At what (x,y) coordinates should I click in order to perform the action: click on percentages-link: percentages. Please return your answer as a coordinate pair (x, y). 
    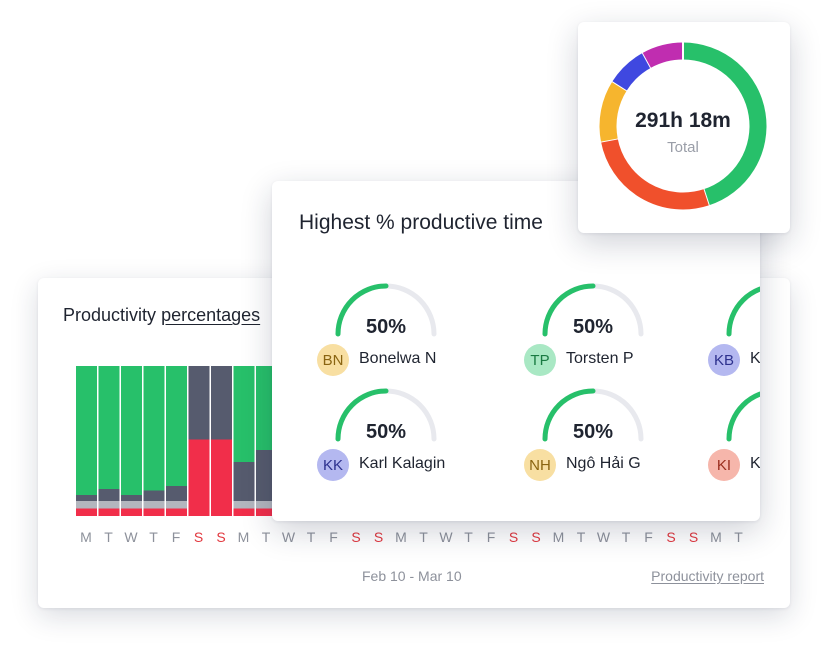
    Looking at the image, I should click on (211, 315).